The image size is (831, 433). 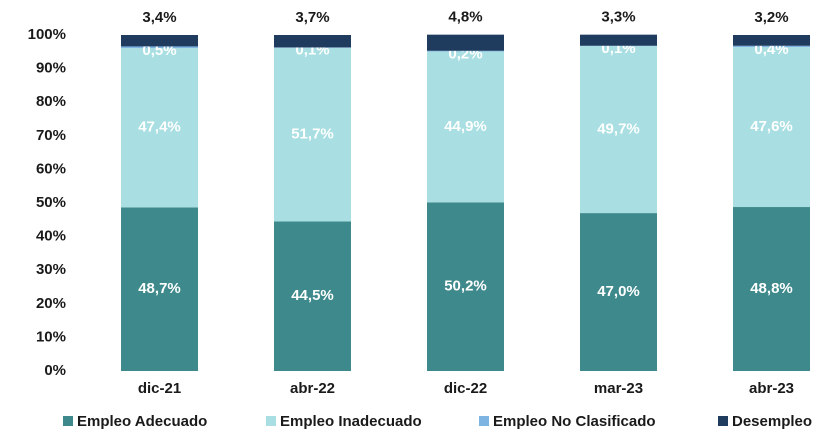 I want to click on value-label: 4,8%, so click(x=465, y=17).